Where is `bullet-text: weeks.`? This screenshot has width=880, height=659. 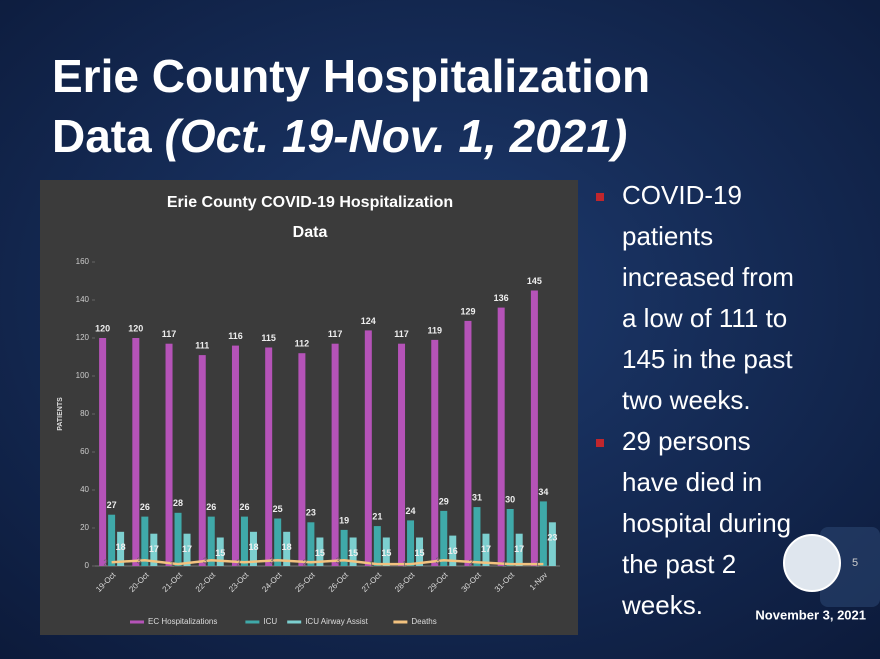 bullet-text: weeks. is located at coordinates (662, 605).